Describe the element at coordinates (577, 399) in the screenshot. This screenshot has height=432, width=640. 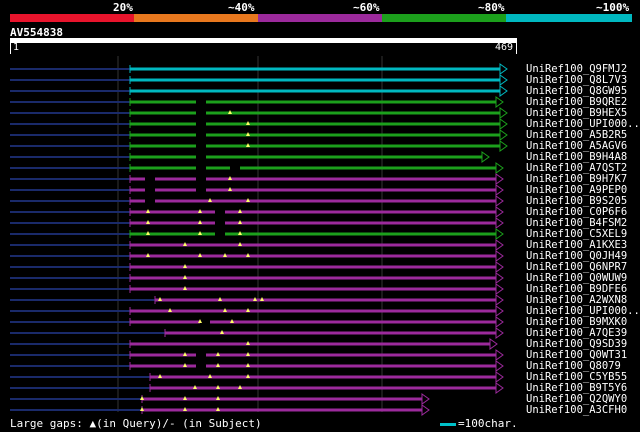
I see `hit-label: UniRef100_Q2QWY0` at that location.